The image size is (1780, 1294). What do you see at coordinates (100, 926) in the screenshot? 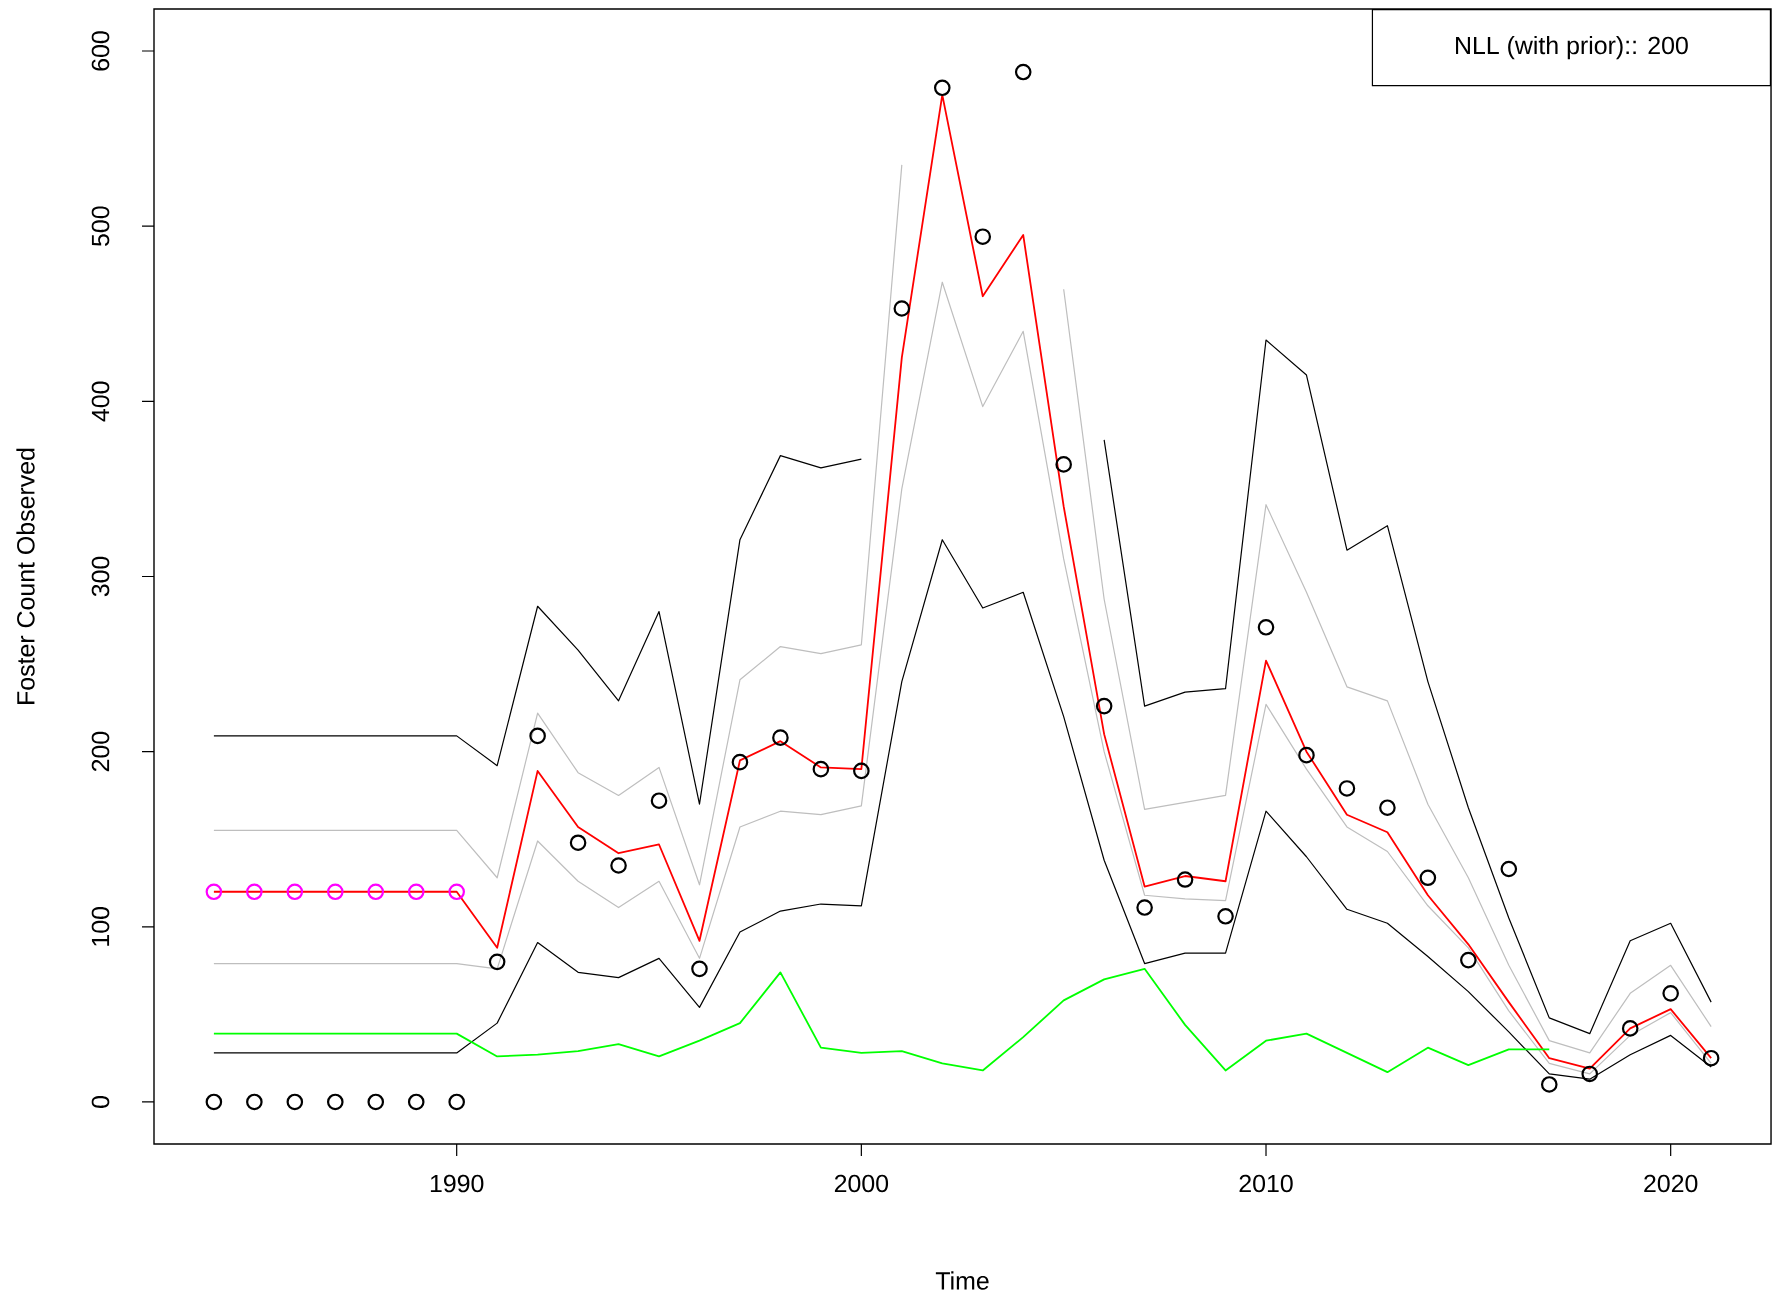
I see `y-tick-label: 100` at bounding box center [100, 926].